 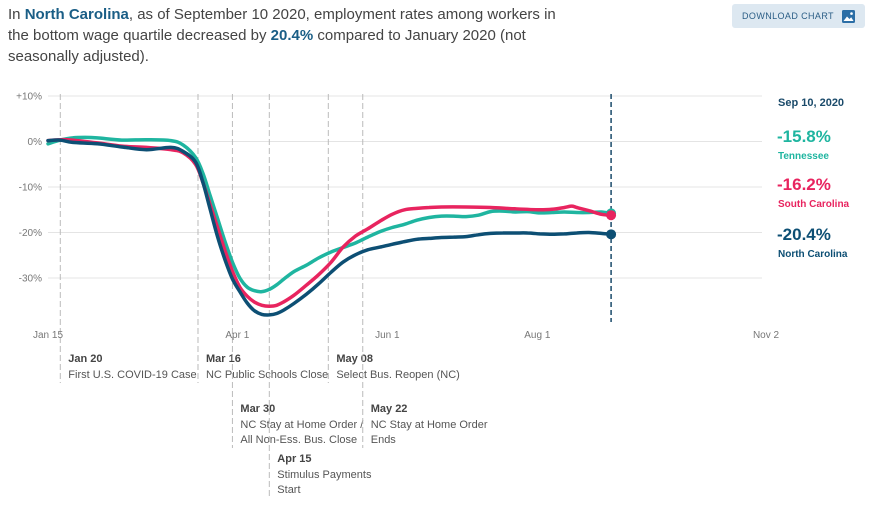 I want to click on event-label: All Non-Ess. Bus. Close, so click(x=298, y=440).